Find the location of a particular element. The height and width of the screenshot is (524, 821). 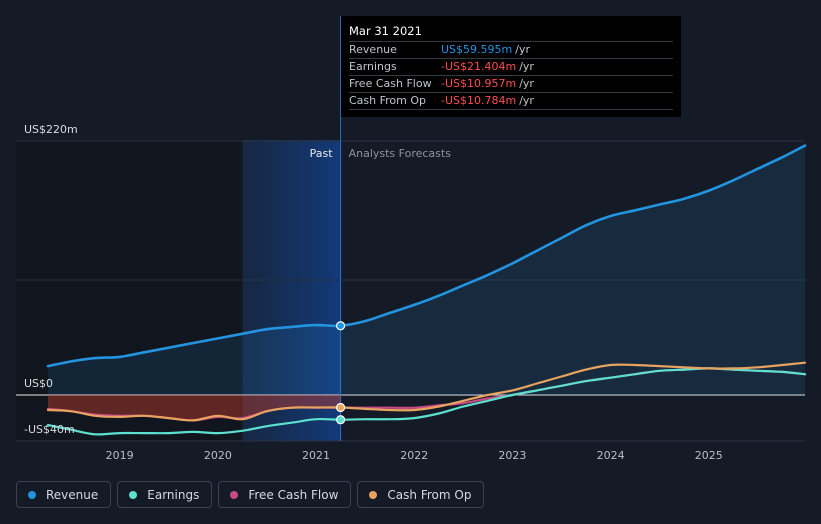

tooltip-row-earnings: Earnings -US$21.404m /yr is located at coordinates (511, 67).